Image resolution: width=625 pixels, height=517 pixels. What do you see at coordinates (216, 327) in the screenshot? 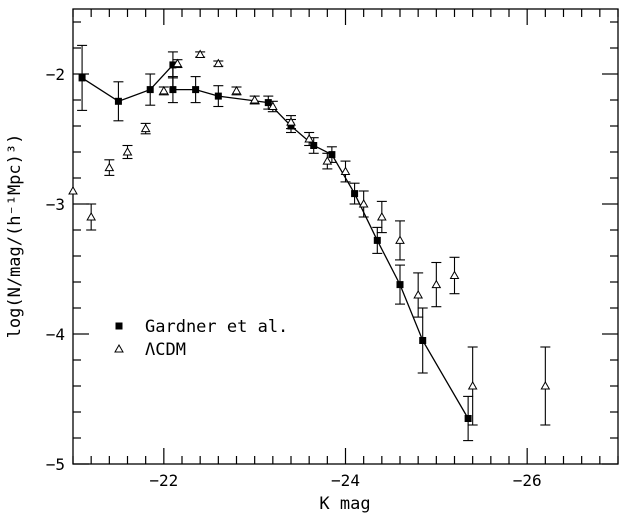
I see `legend-label-series-1: Gardner et al.` at bounding box center [216, 327].